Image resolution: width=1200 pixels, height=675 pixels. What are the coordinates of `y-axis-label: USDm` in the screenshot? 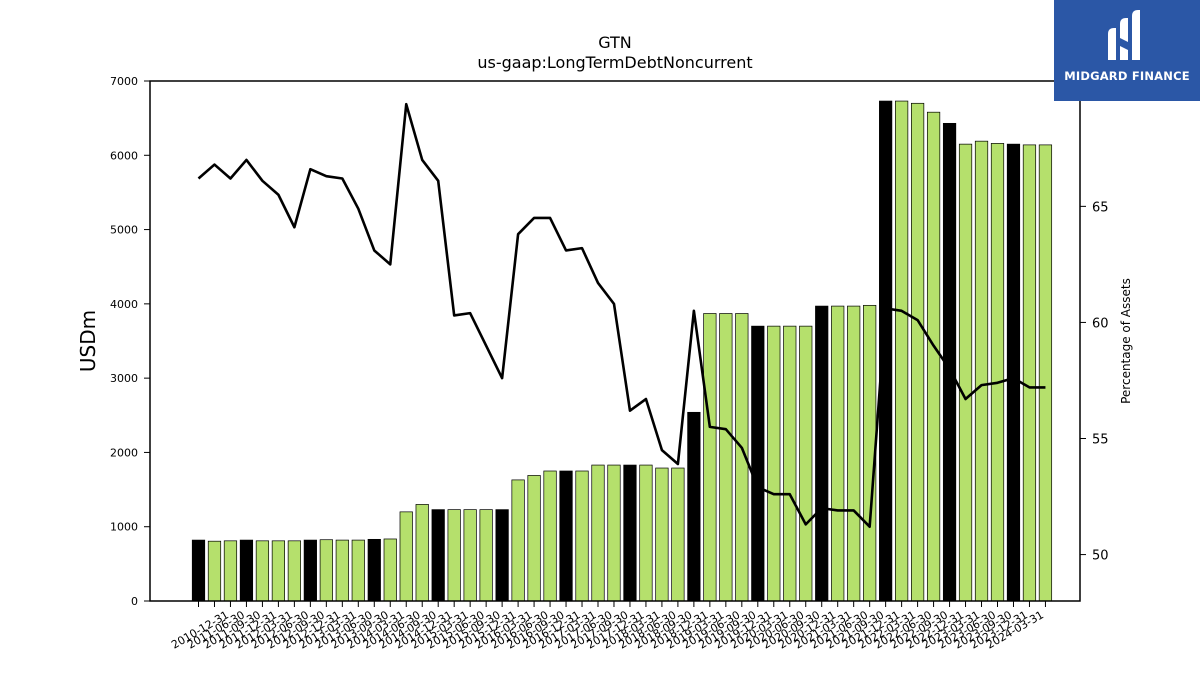 It's located at (88, 341).